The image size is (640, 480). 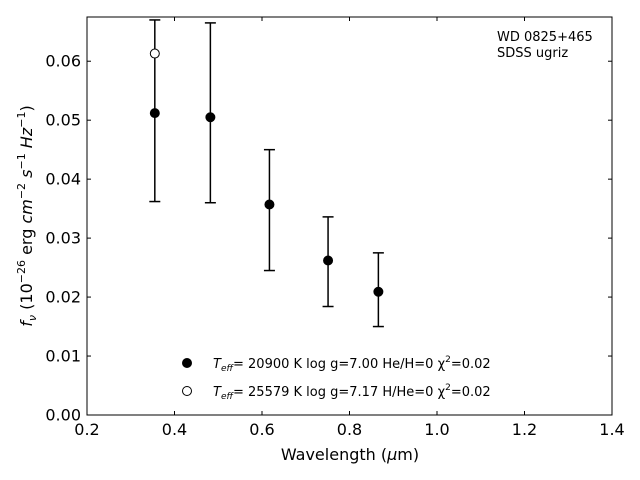 What do you see at coordinates (545, 37) in the screenshot?
I see `annotation-line-1: WD 0825+465` at bounding box center [545, 37].